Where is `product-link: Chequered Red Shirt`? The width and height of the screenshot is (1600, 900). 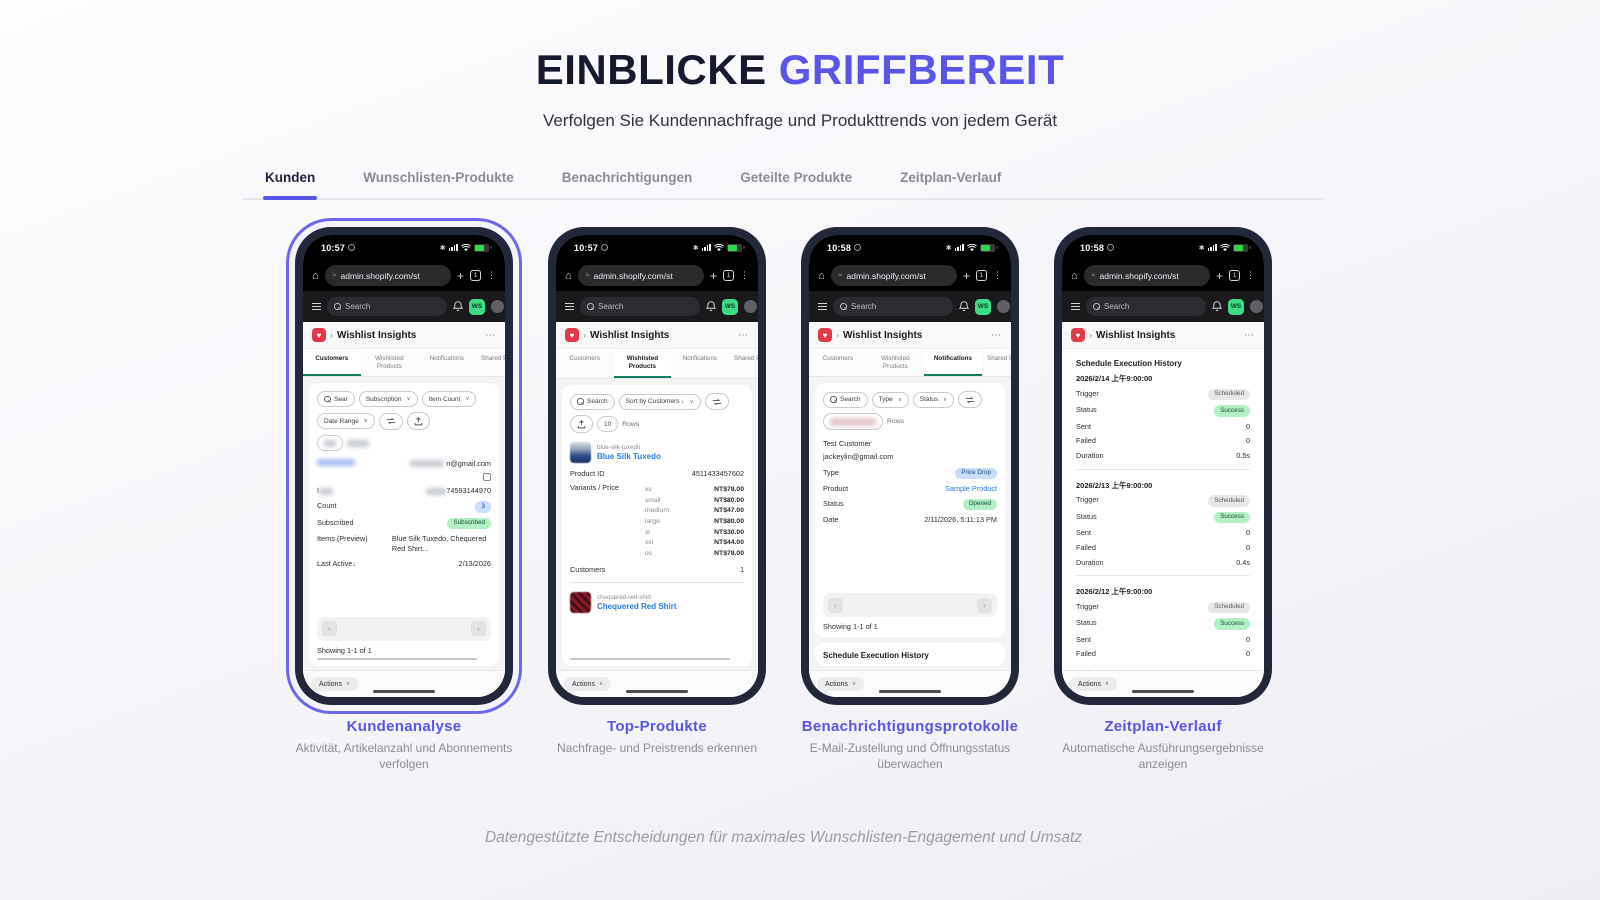
product-link: Chequered Red Shirt is located at coordinates (637, 606).